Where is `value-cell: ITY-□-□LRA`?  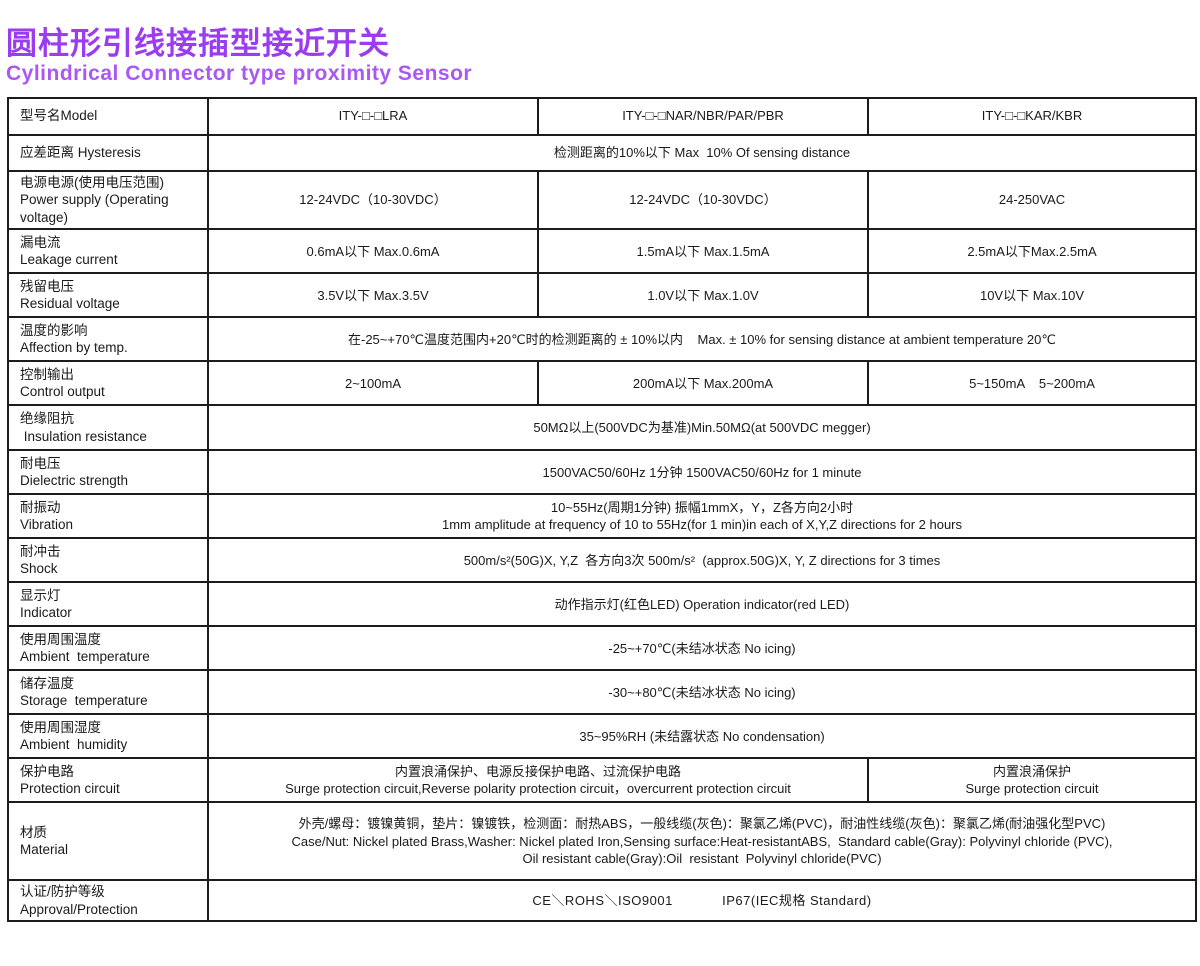
value-cell: ITY-□-□LRA is located at coordinates (373, 116).